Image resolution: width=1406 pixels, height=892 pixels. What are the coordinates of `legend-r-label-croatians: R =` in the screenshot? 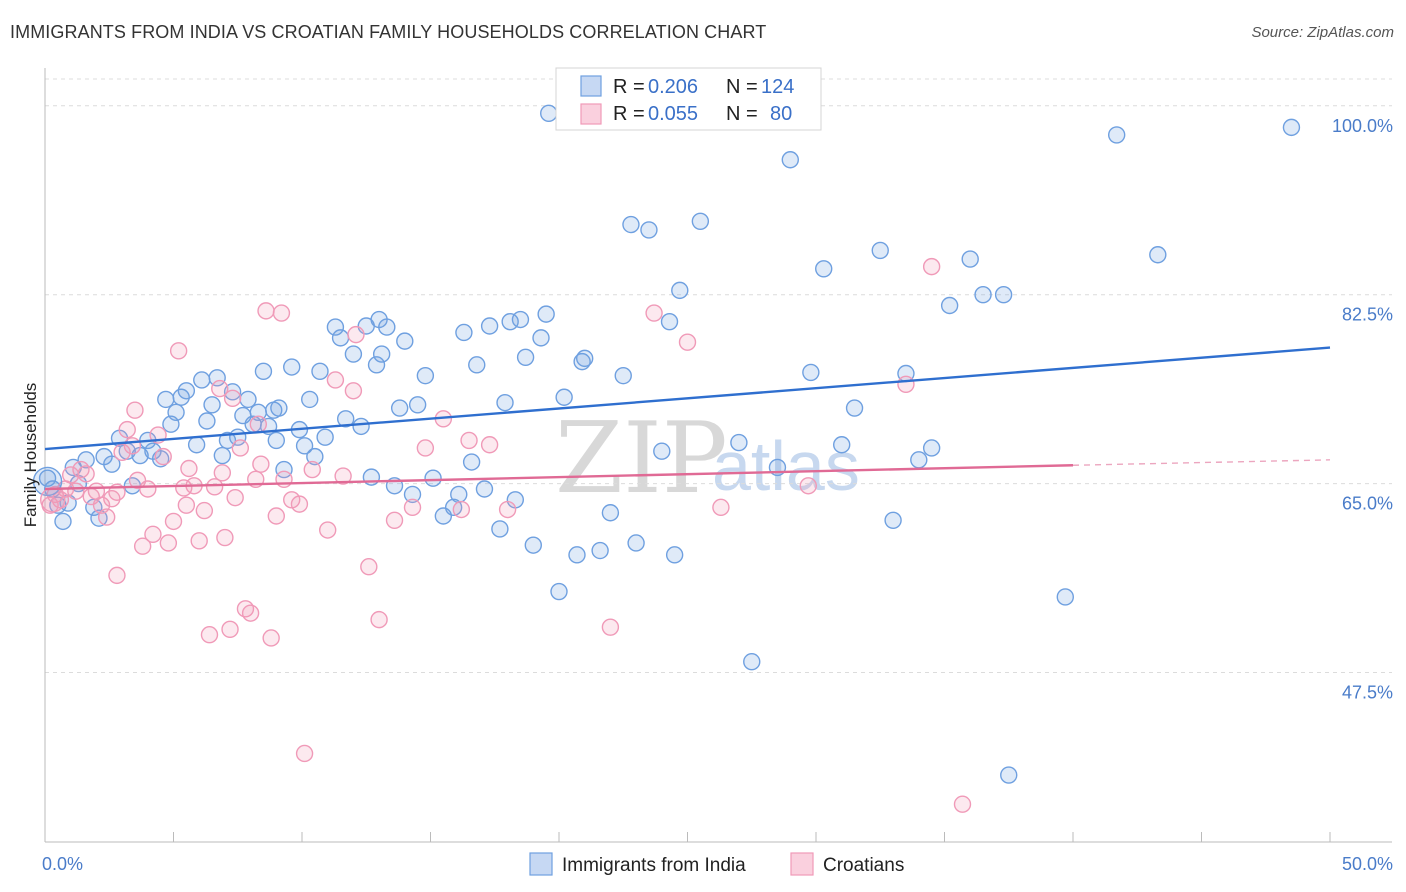 It's located at (629, 114).